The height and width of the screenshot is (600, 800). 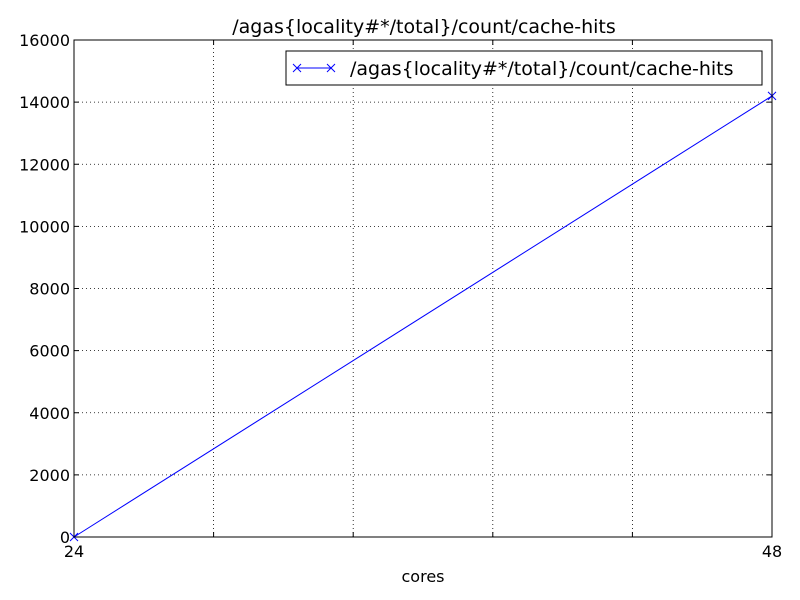 What do you see at coordinates (49, 413) in the screenshot?
I see `y-tick-label: 4000` at bounding box center [49, 413].